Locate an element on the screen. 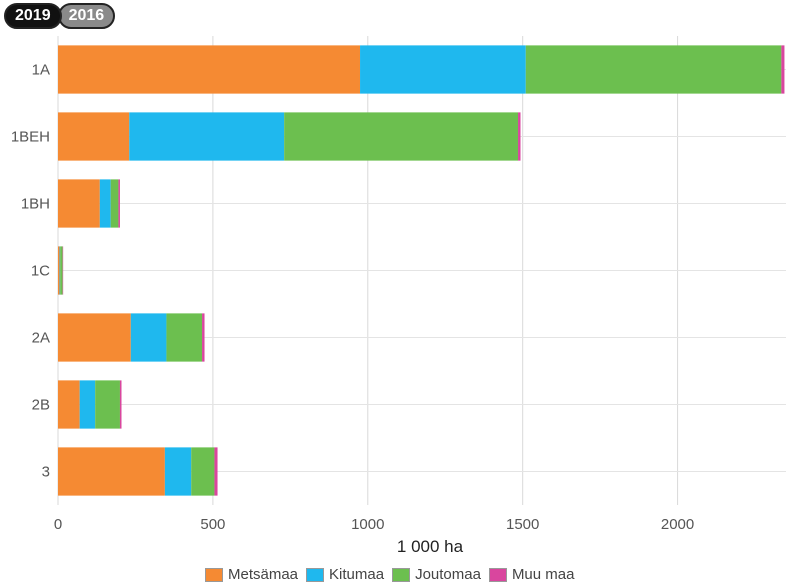  legend-label: Kitumaa is located at coordinates (357, 574).